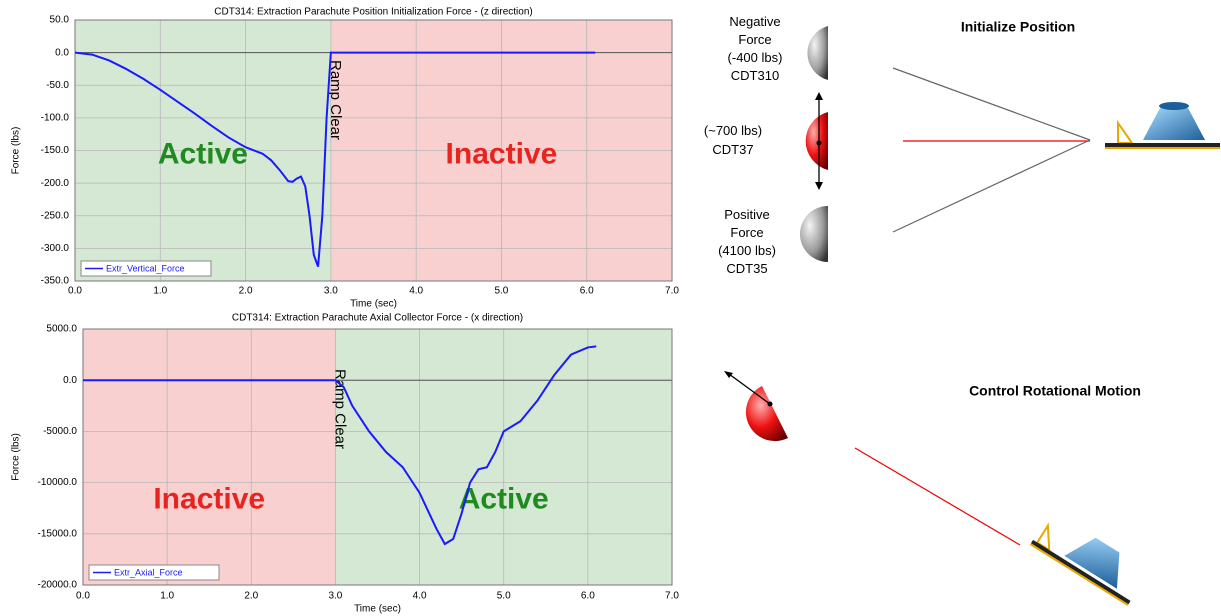 The width and height of the screenshot is (1221, 616). I want to click on y-tick-label: -5000.0, so click(60, 431).